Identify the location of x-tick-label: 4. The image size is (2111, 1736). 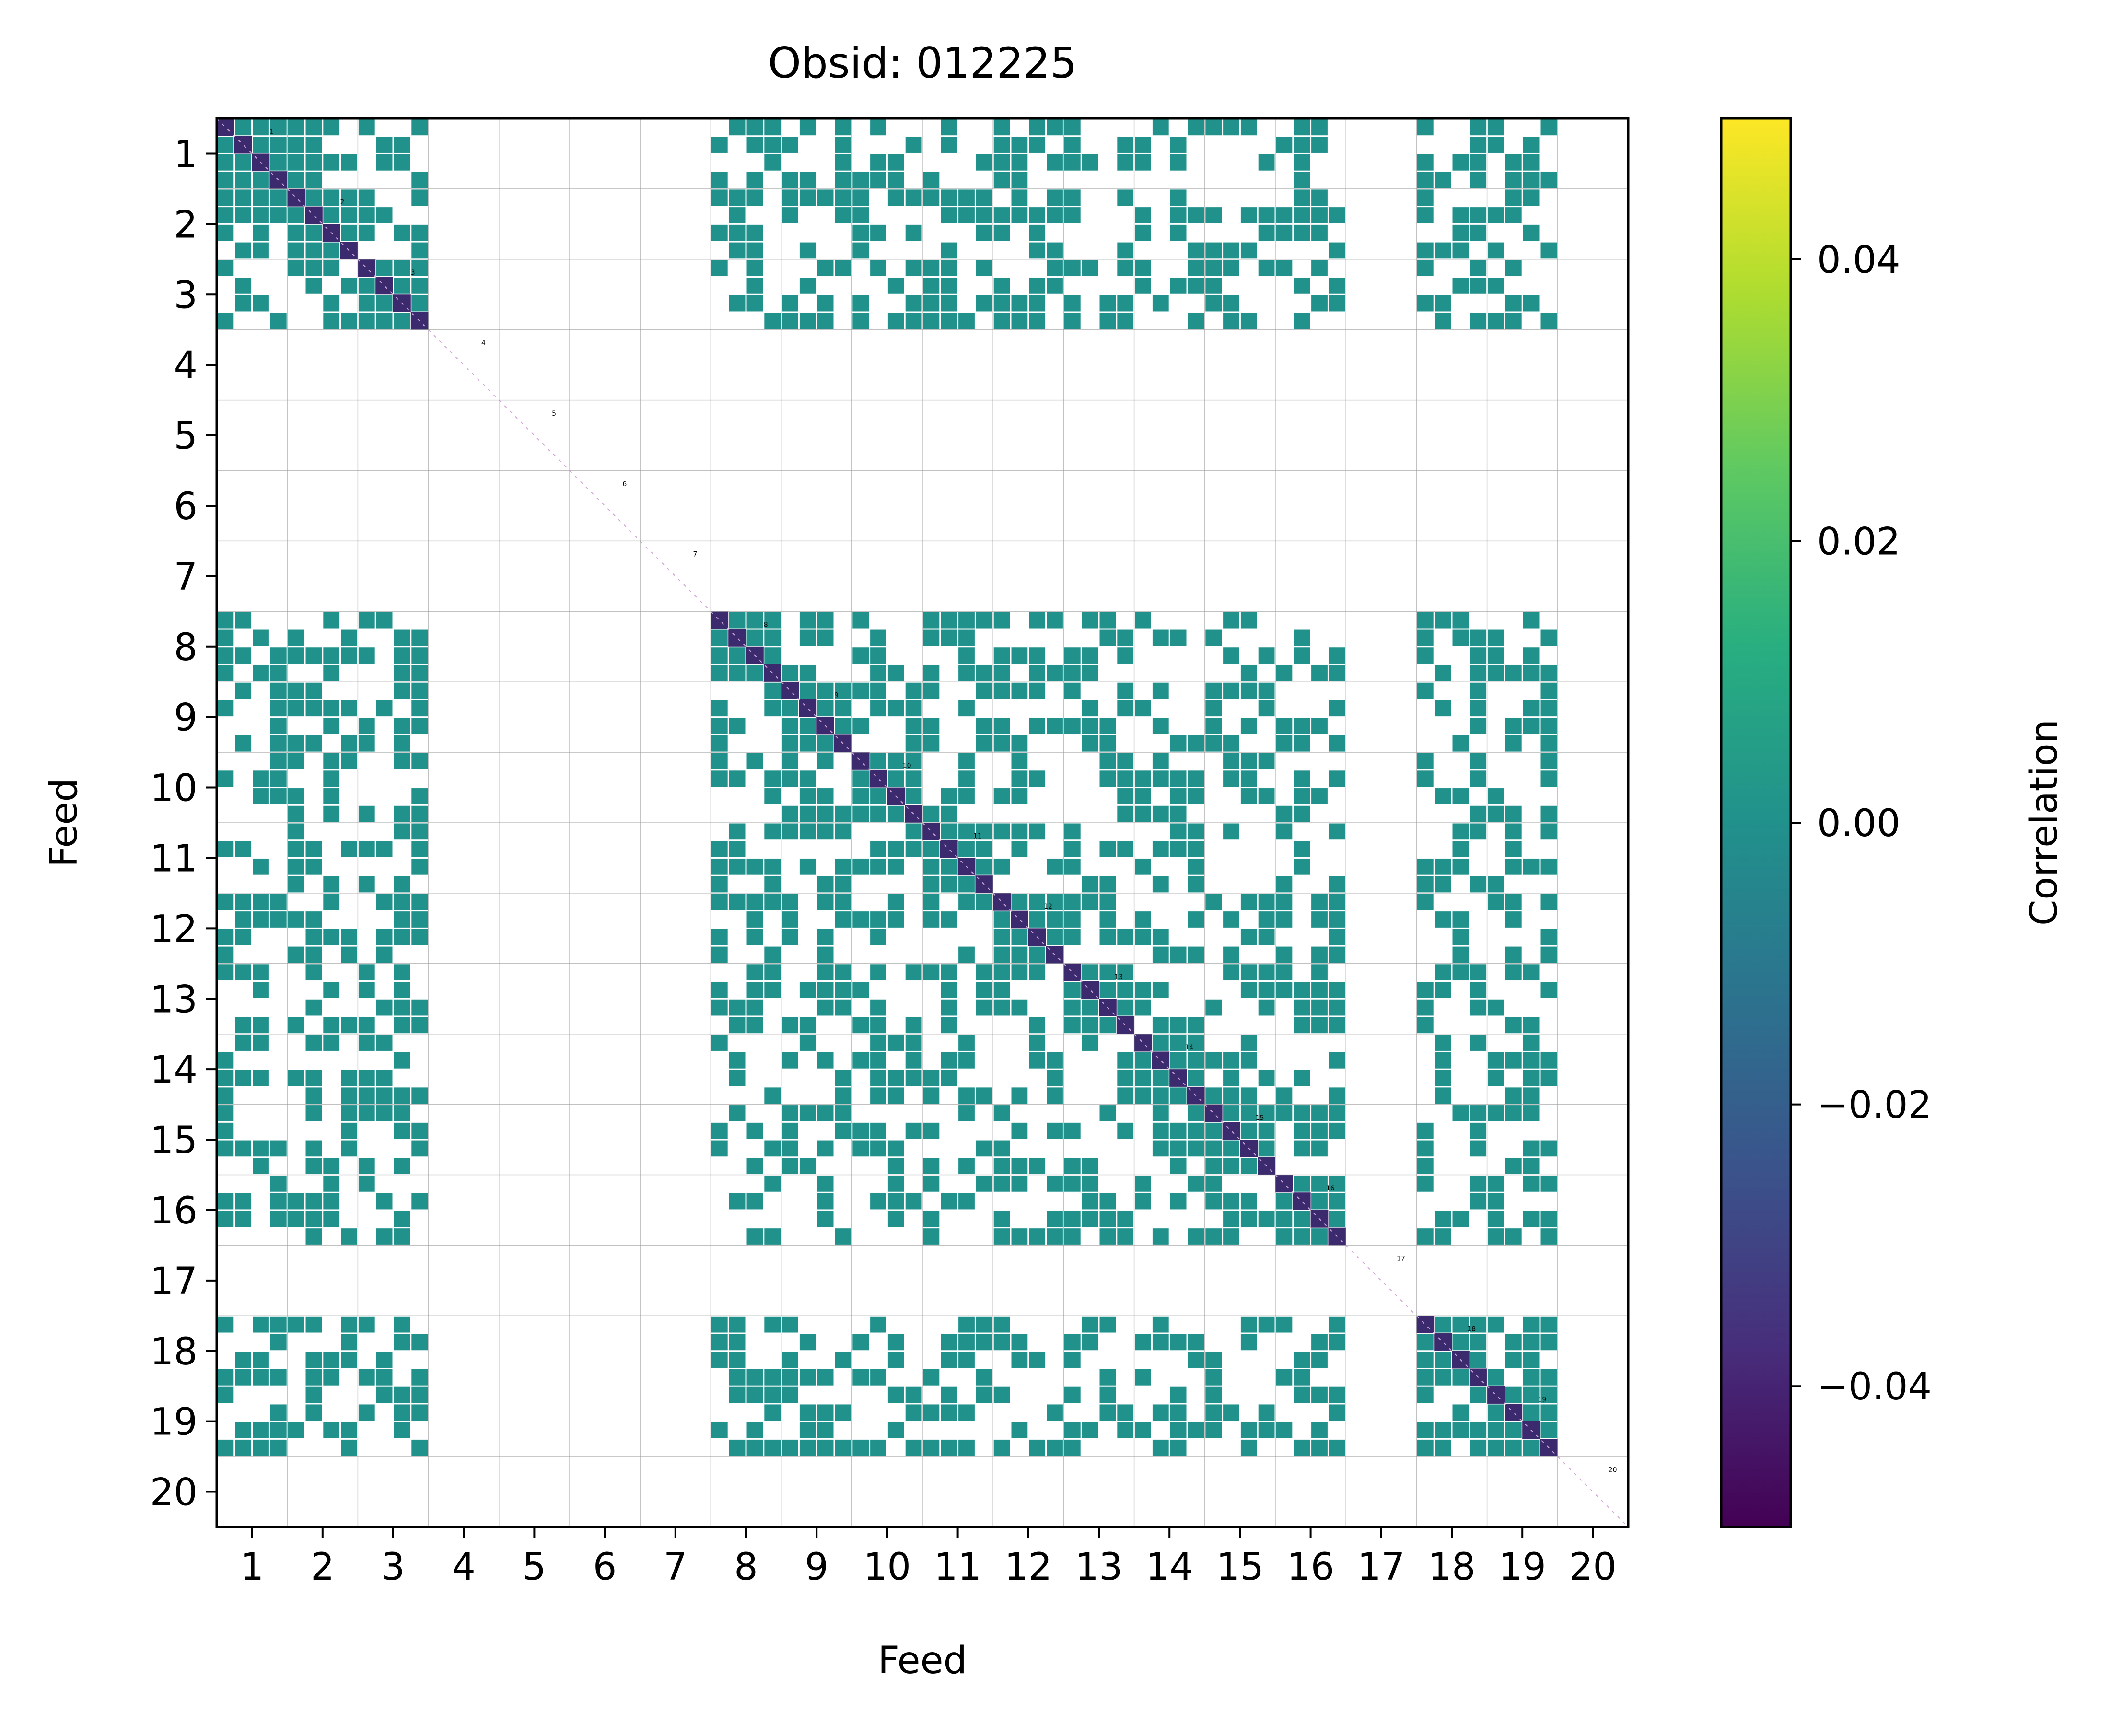
(464, 1567).